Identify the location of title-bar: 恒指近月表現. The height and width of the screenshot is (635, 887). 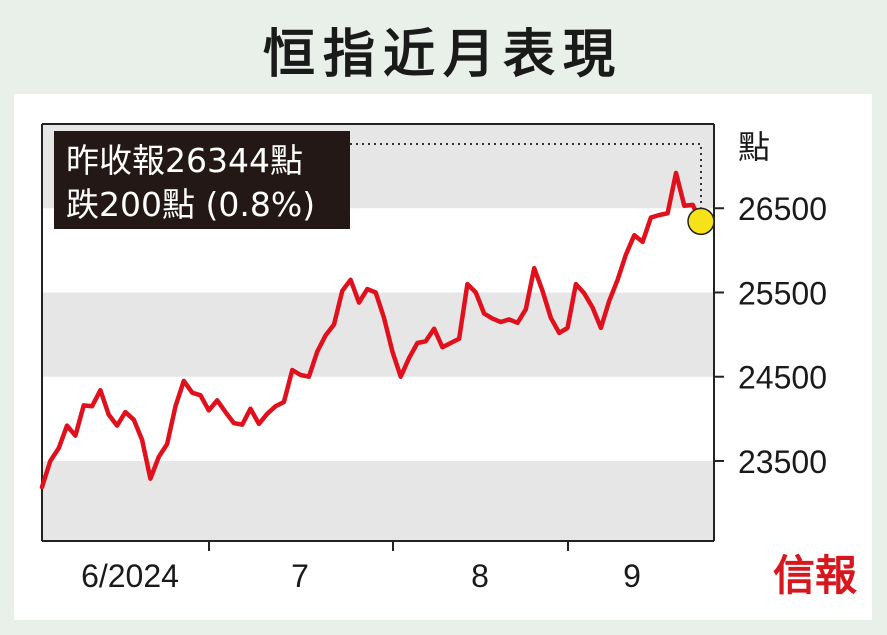
(443, 49).